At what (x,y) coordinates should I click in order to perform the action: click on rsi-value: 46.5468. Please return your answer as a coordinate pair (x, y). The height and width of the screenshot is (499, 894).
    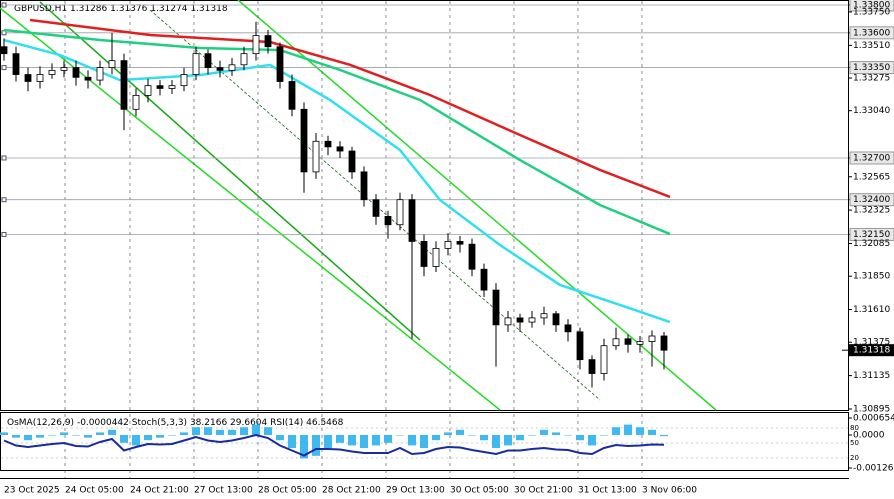
    Looking at the image, I should click on (324, 423).